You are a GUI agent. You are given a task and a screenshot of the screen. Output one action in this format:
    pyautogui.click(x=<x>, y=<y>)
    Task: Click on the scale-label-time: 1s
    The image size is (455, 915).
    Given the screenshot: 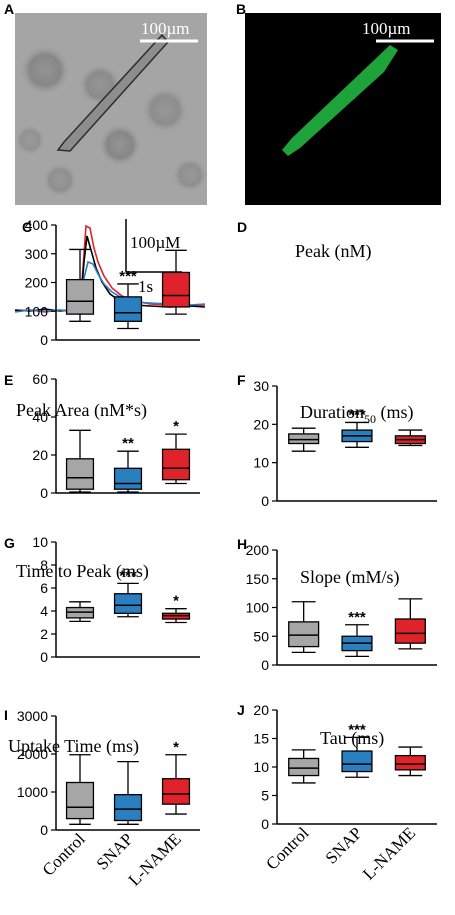 What is the action you would take?
    pyautogui.click(x=145, y=286)
    